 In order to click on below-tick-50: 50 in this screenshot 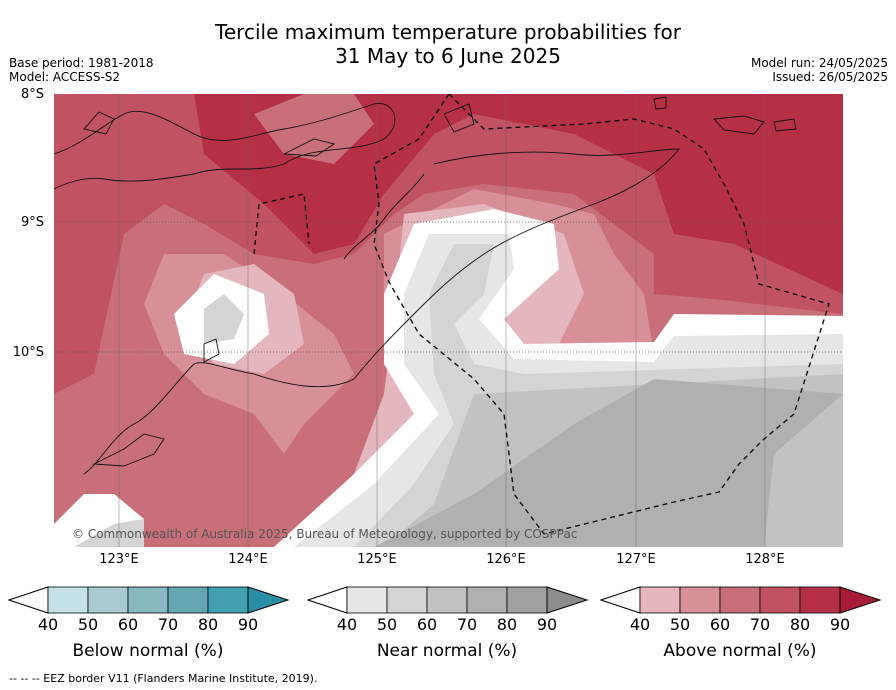, I will do `click(88, 624)`.